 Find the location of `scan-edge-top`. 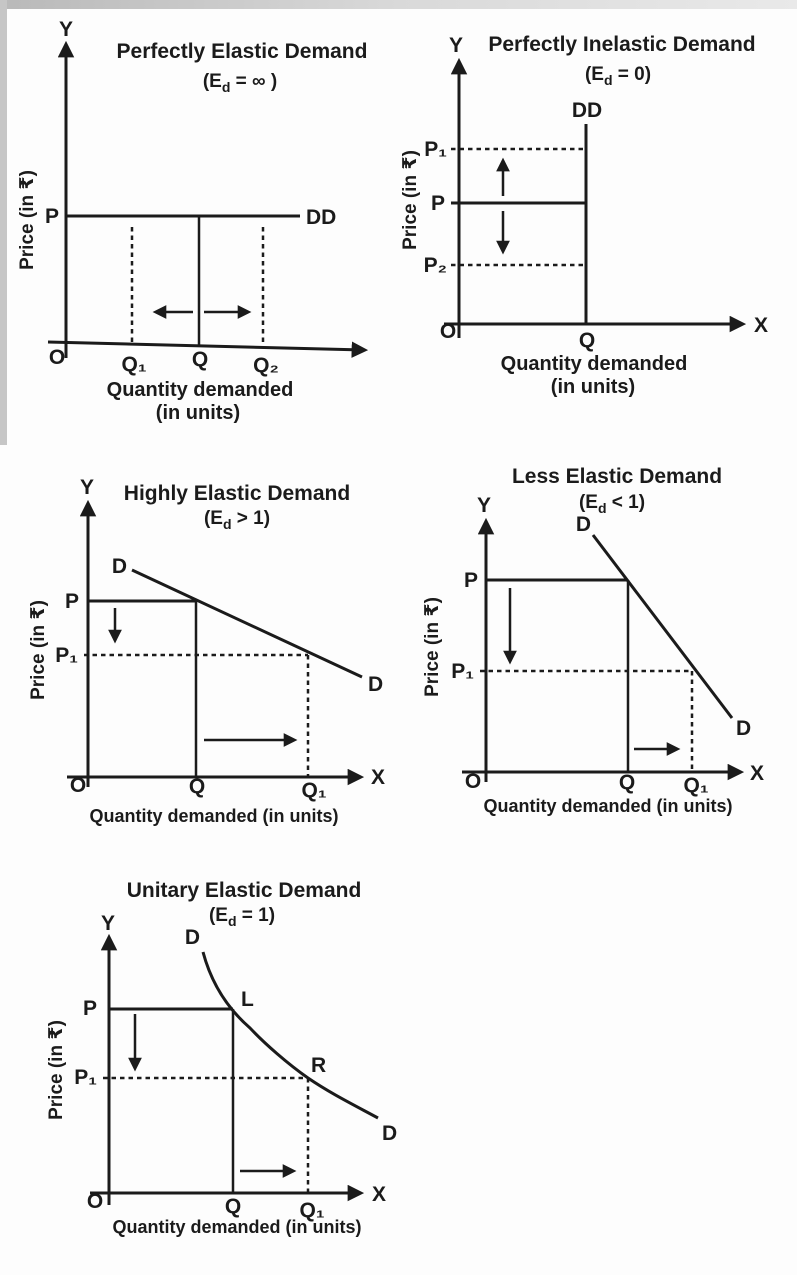

scan-edge-top is located at coordinates (398, 4).